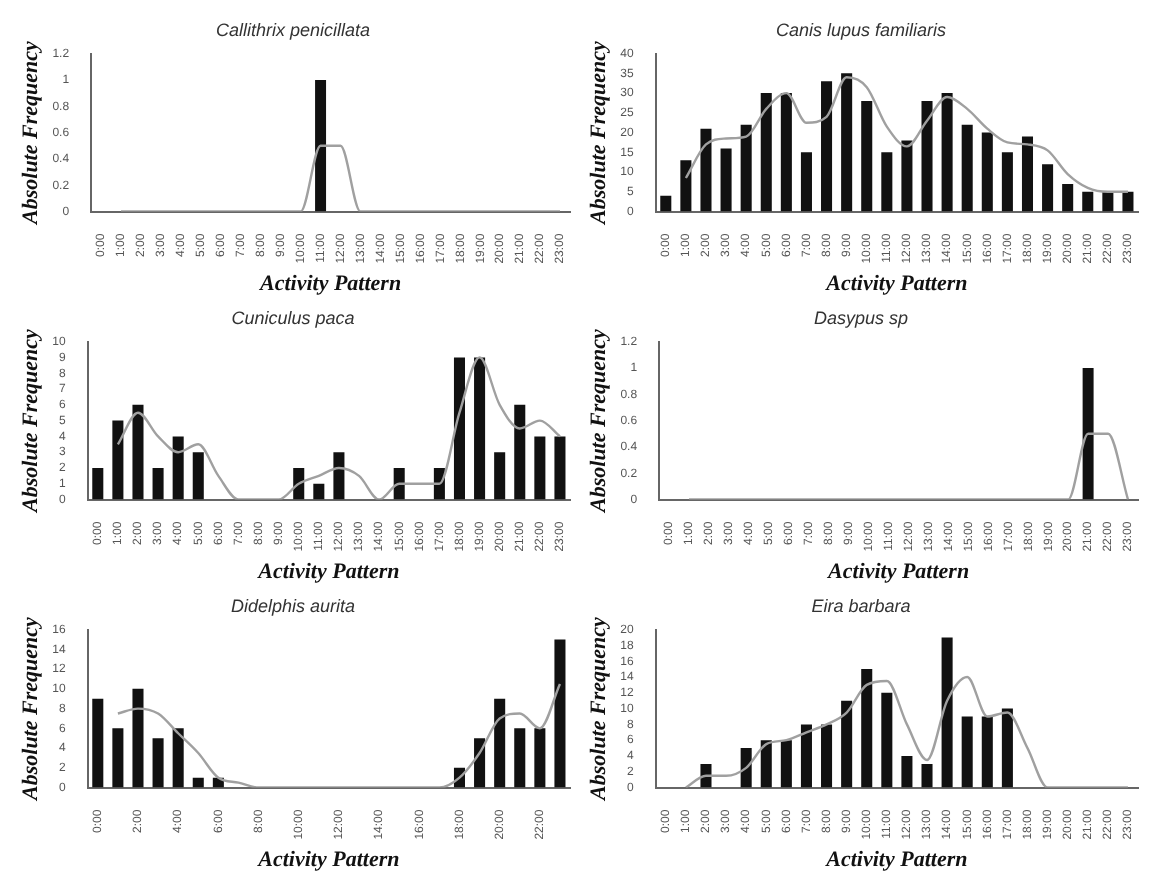 The height and width of the screenshot is (876, 1166). What do you see at coordinates (861, 317) in the screenshot?
I see `chart-title: Dasypus sp` at bounding box center [861, 317].